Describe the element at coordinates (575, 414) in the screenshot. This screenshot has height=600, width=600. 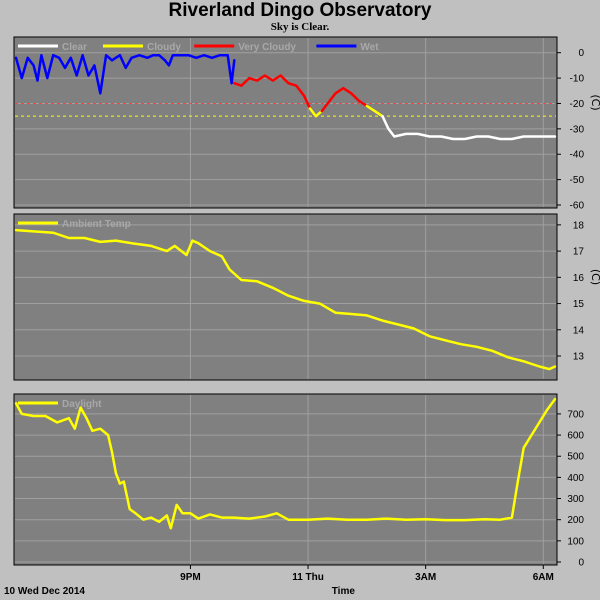
I see `y-tick-label: 700` at that location.